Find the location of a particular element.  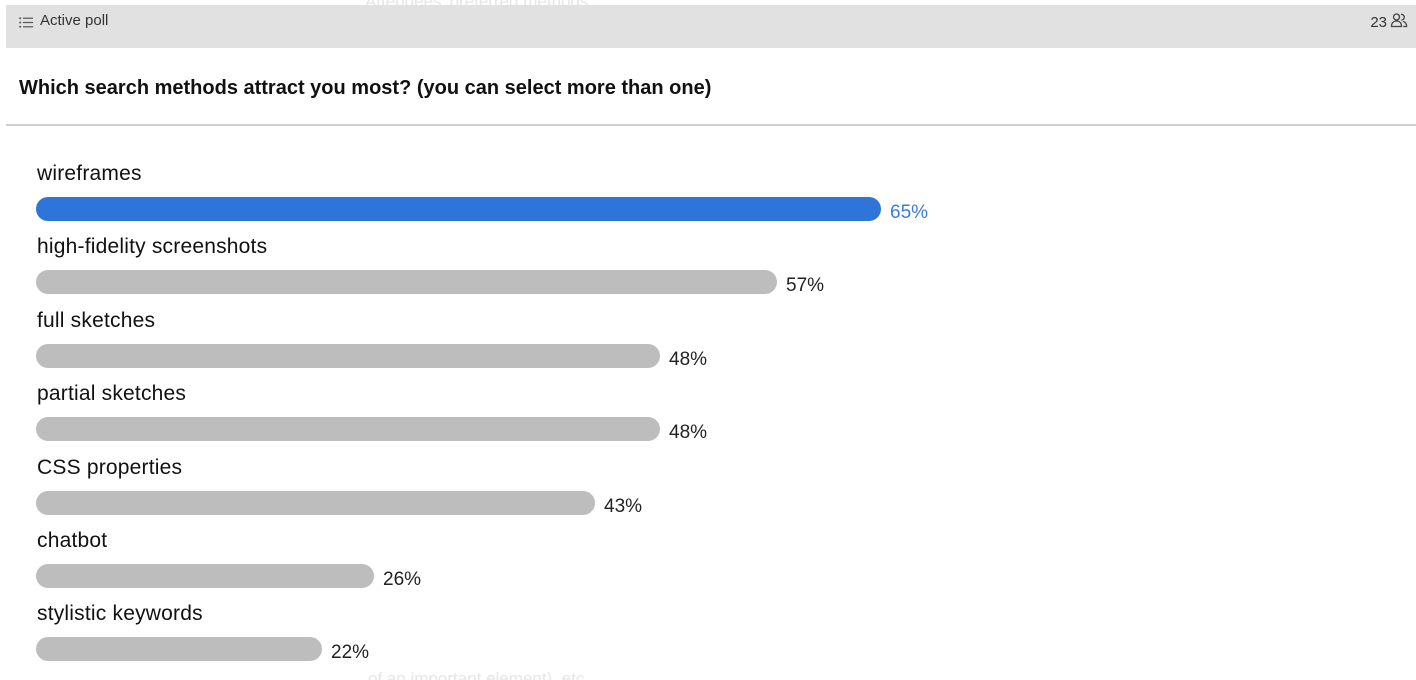

poll-option: high-fidelity screenshots 57% is located at coordinates (716, 271).